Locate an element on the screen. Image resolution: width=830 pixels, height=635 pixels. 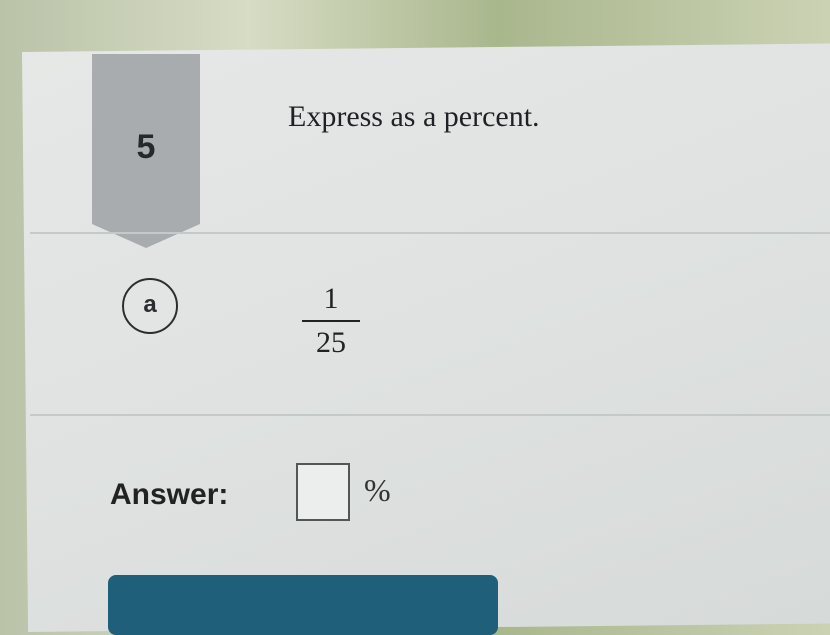
percent-unit: % is located at coordinates (377, 490).